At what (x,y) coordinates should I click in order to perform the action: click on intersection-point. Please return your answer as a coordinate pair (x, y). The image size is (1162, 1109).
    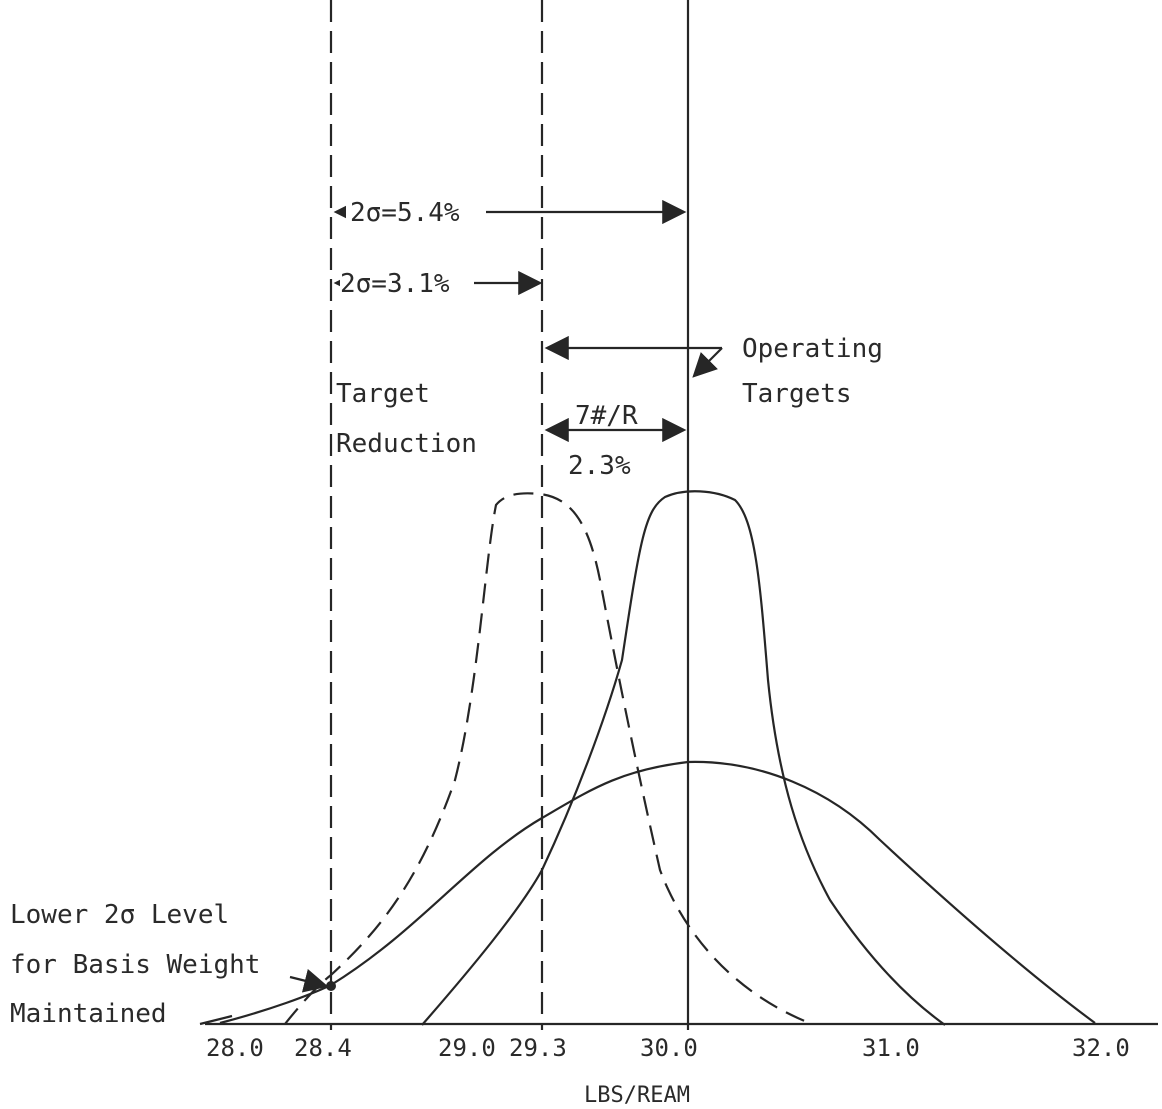
    Looking at the image, I should click on (331, 986).